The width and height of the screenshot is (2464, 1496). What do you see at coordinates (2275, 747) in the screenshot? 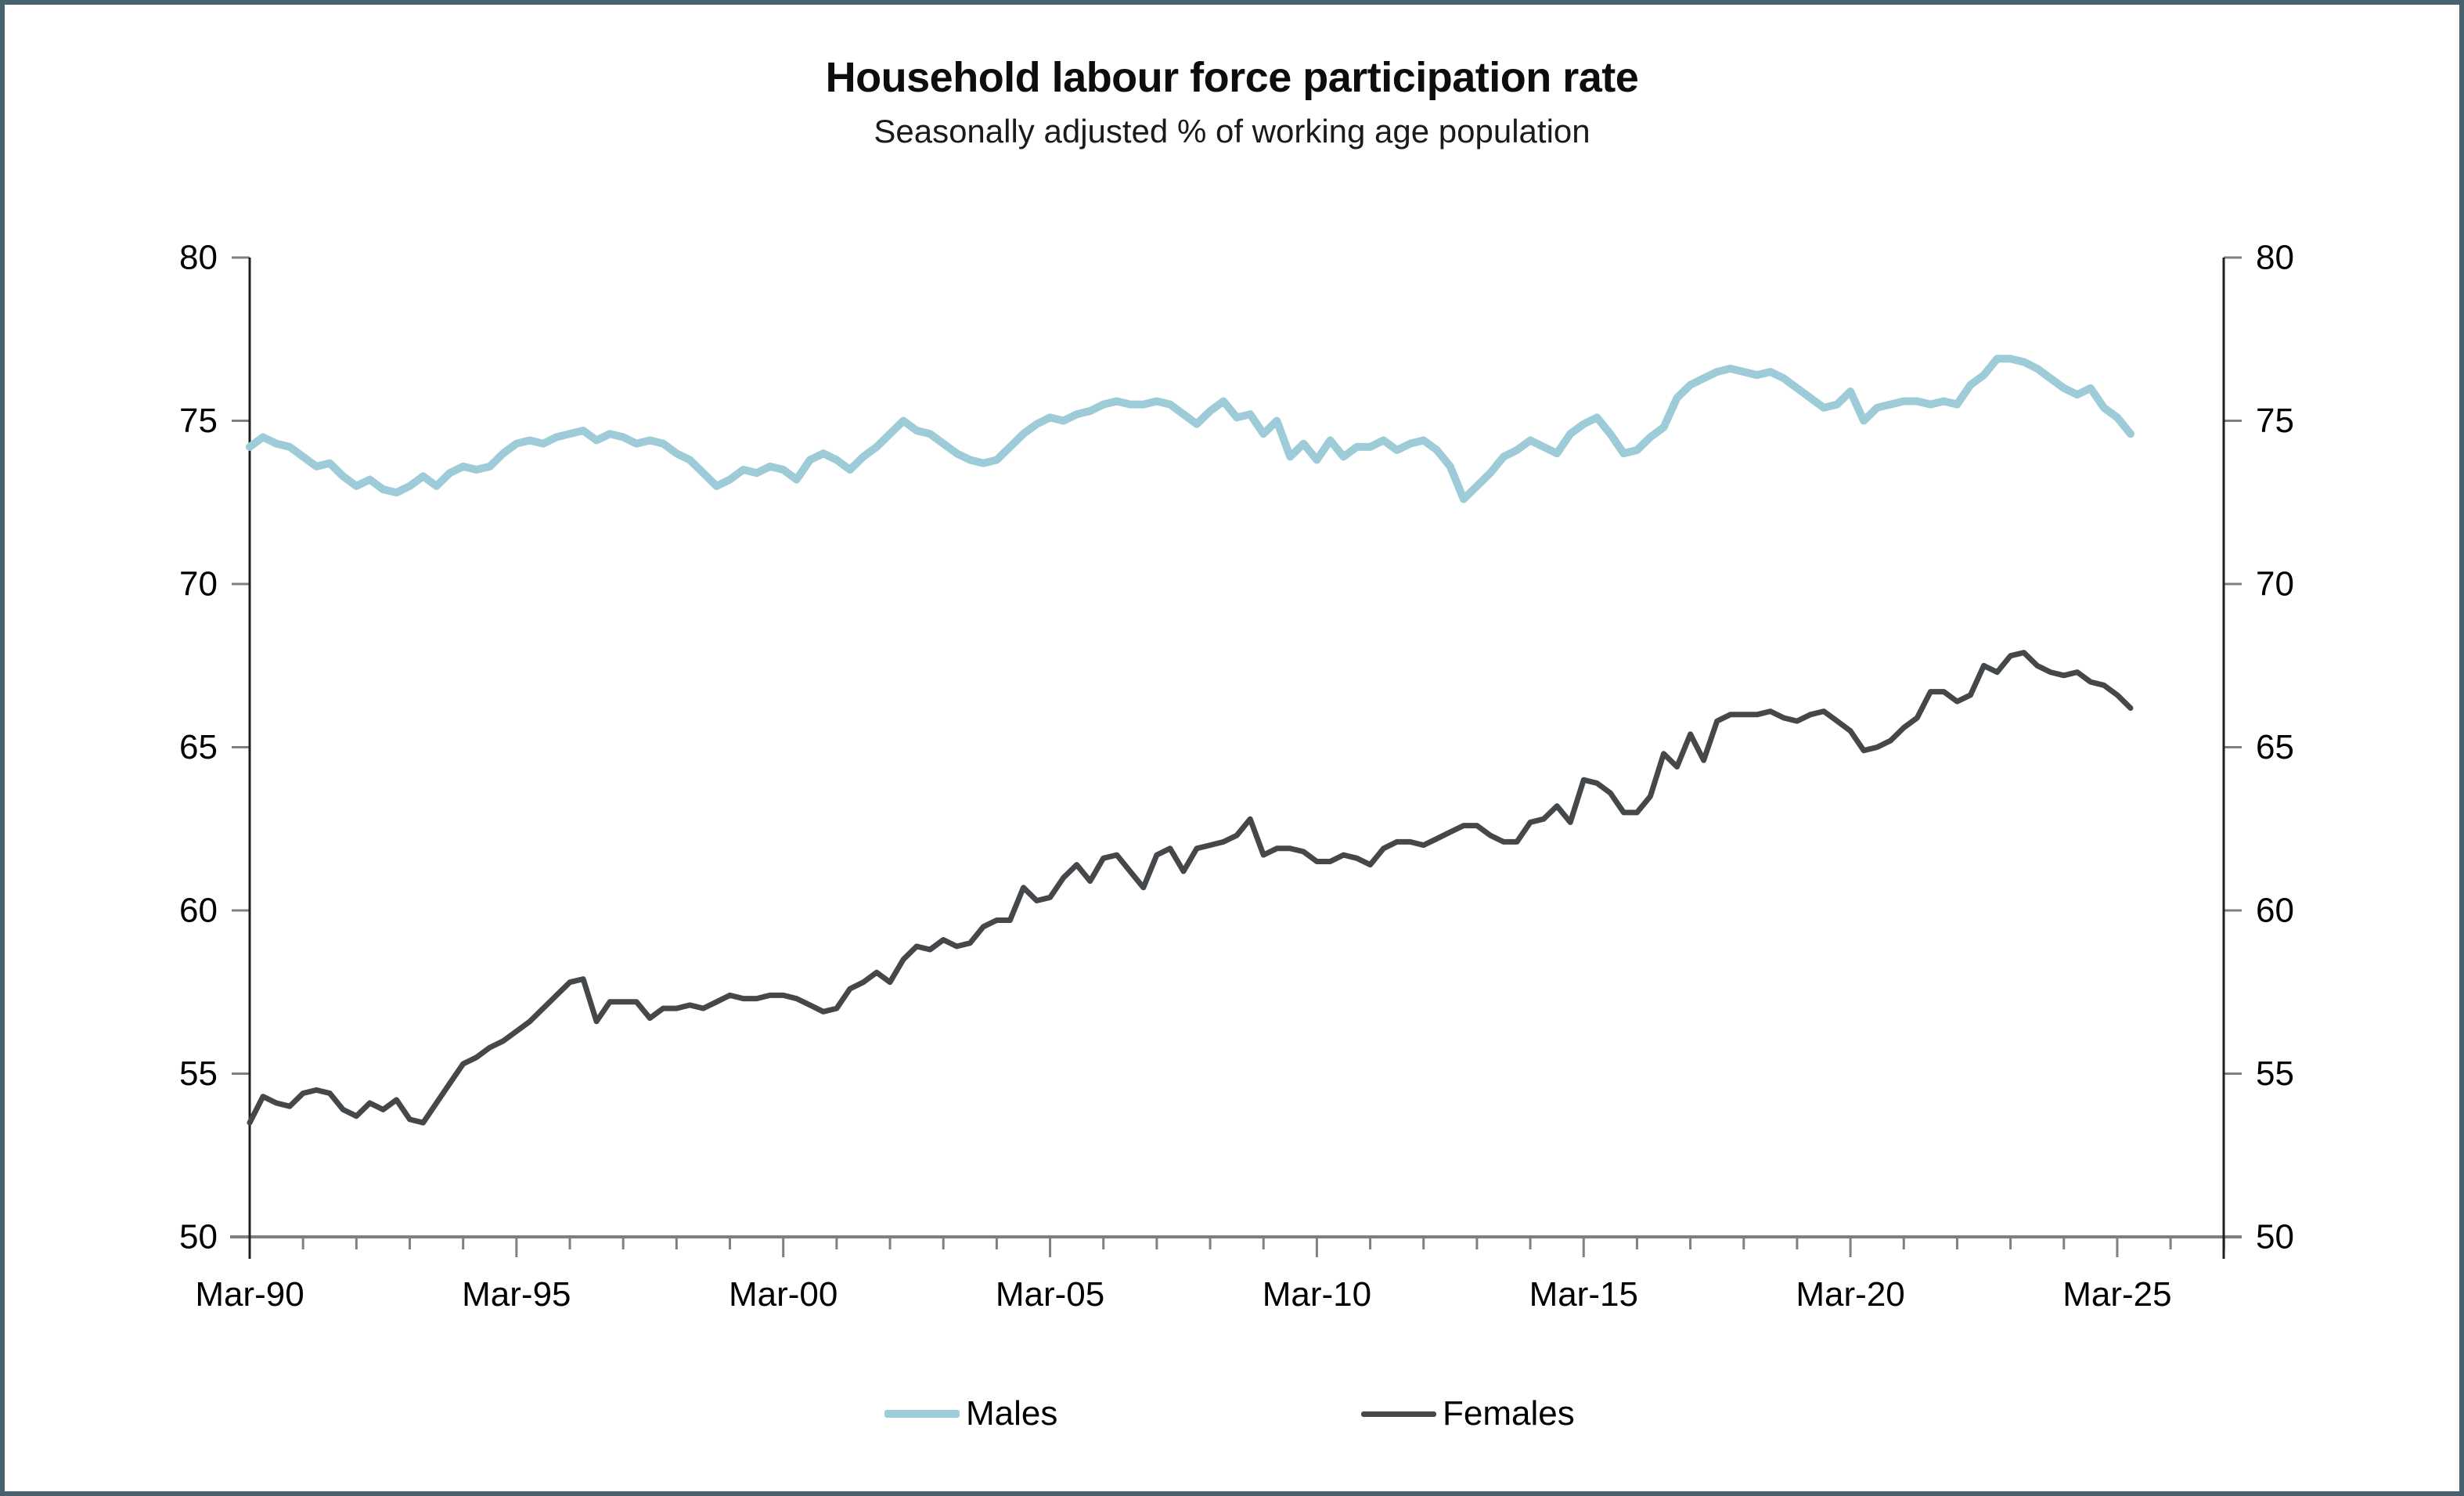
I see `y-tick-label-right: 65` at bounding box center [2275, 747].